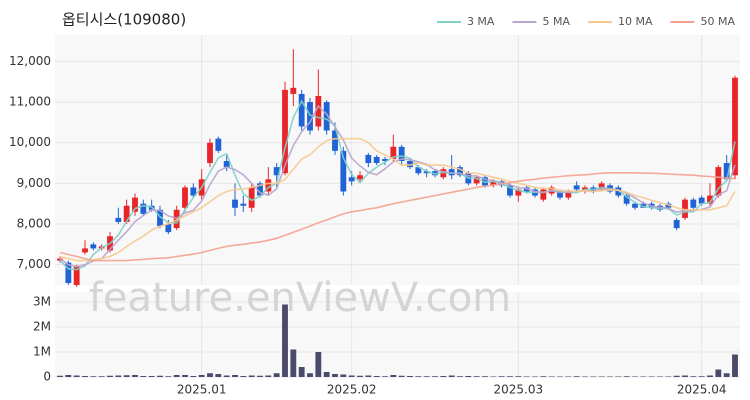 This screenshot has height=400, width=750. I want to click on y-tick-label: 7,000, so click(34, 264).